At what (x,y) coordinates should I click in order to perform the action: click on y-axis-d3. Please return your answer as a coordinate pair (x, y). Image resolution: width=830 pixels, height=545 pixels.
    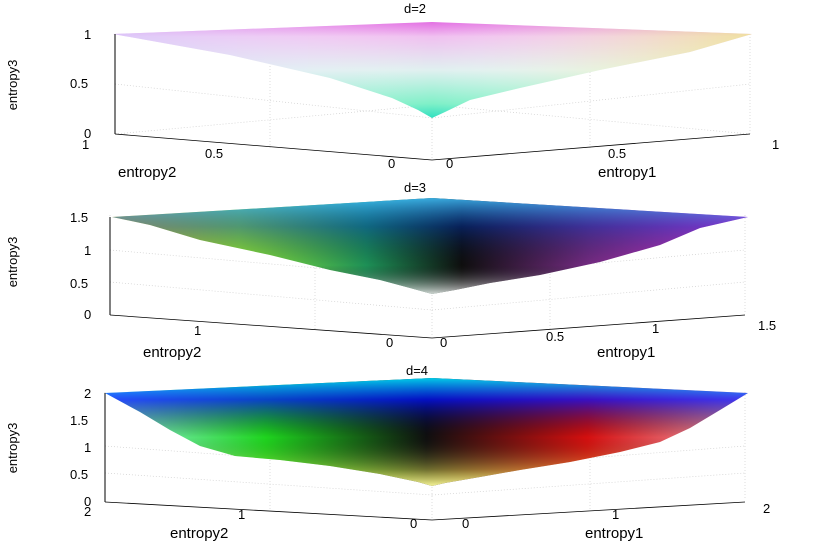
    Looking at the image, I should click on (271, 326).